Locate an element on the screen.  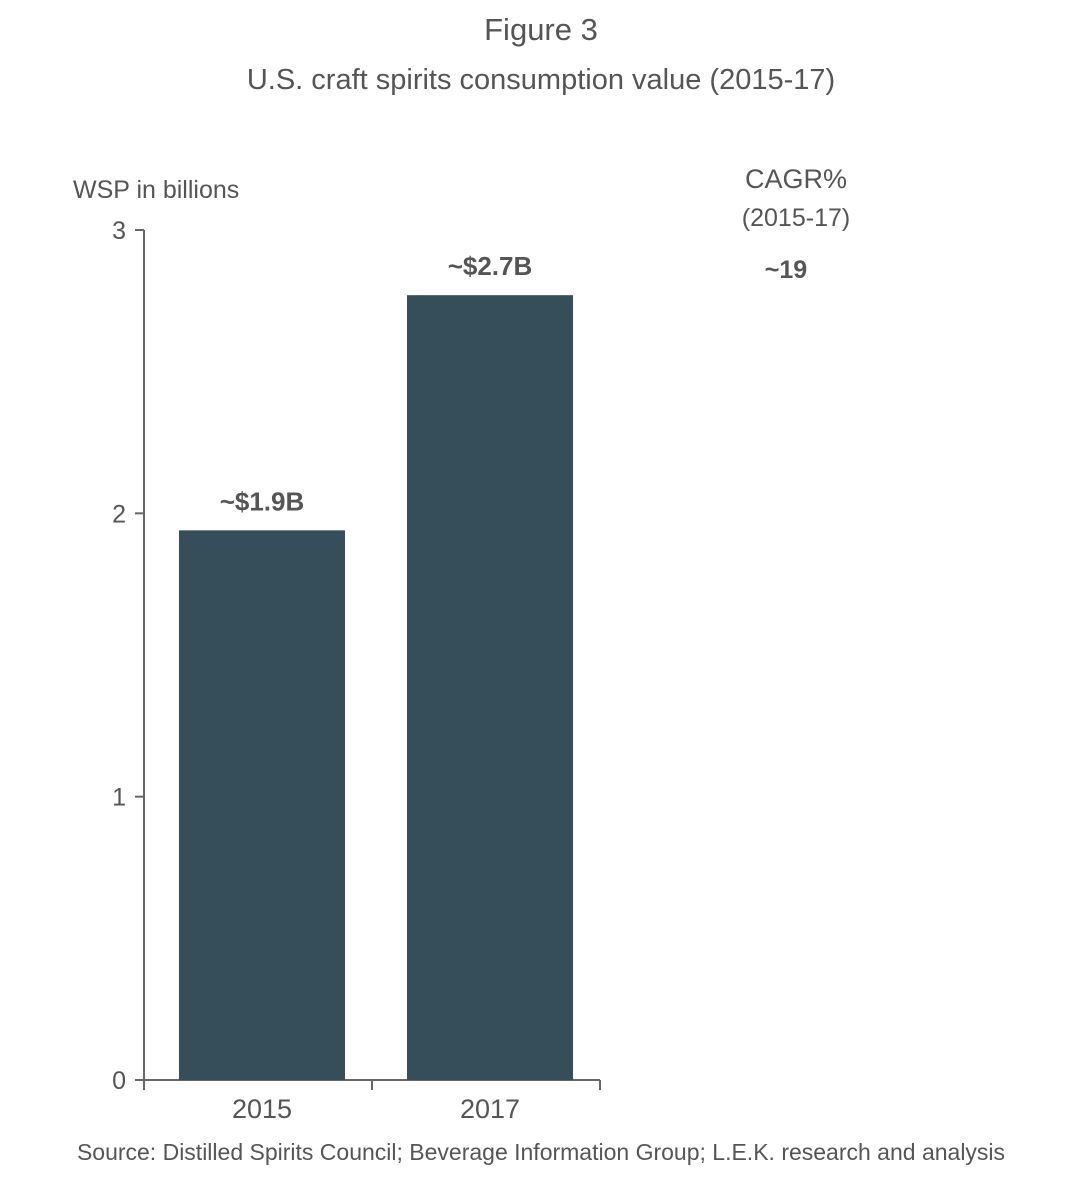
y-tick-label: 1 is located at coordinates (119, 798).